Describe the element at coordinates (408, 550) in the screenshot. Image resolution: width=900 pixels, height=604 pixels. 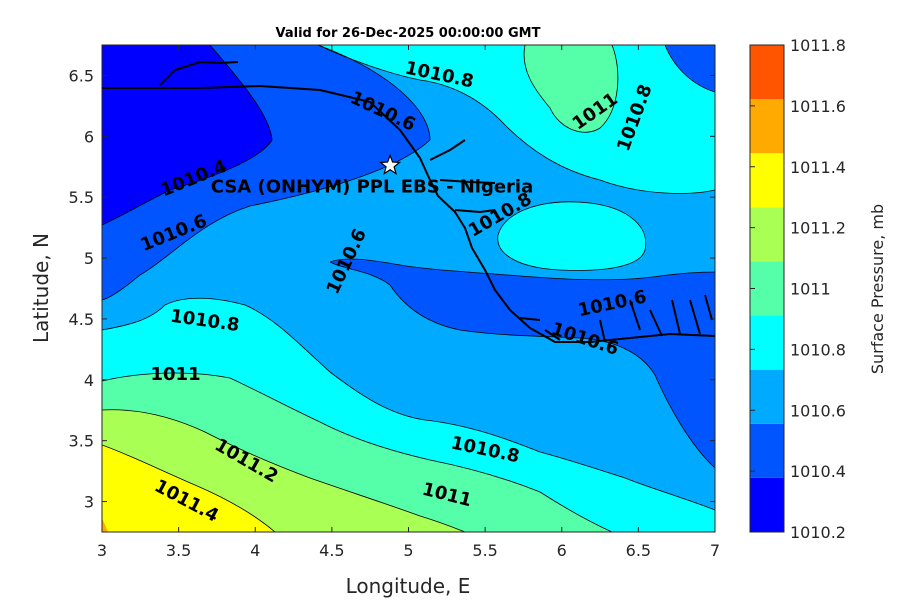
I see `x-tick-label: 5` at that location.